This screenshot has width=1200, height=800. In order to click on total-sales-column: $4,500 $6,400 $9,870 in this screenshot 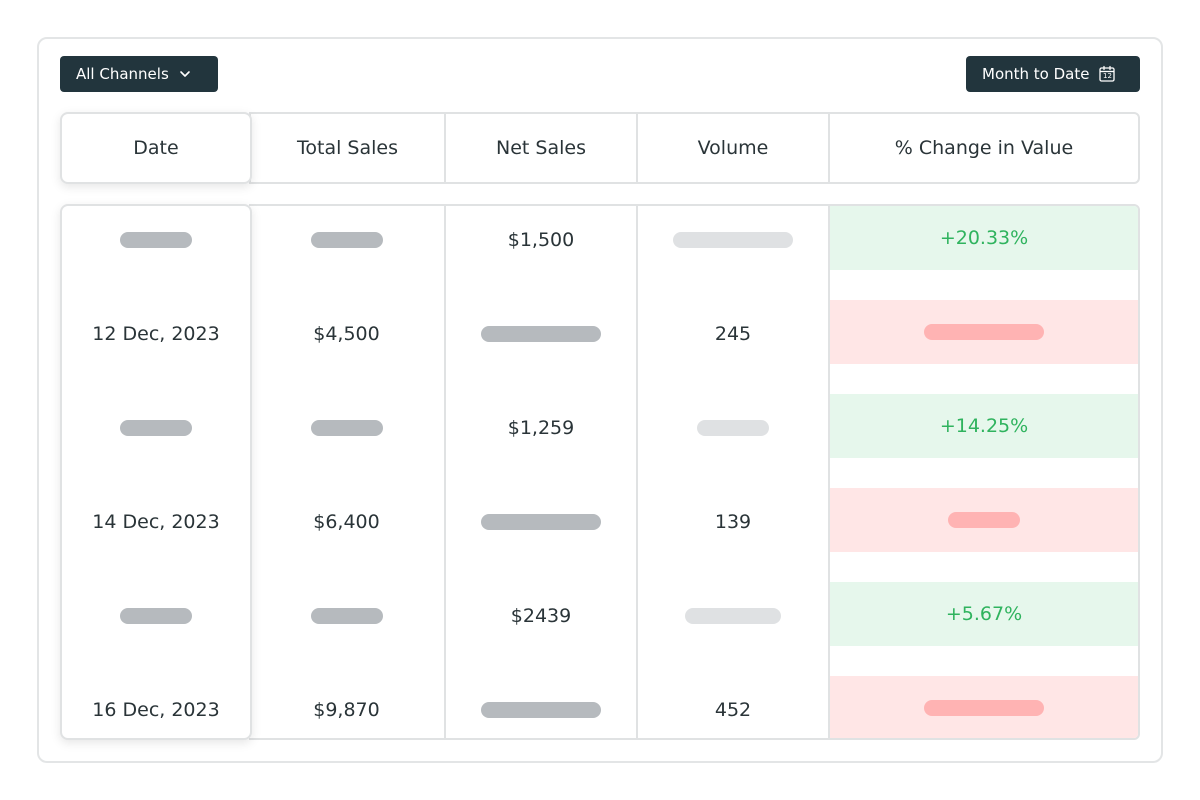, I will do `click(347, 472)`.